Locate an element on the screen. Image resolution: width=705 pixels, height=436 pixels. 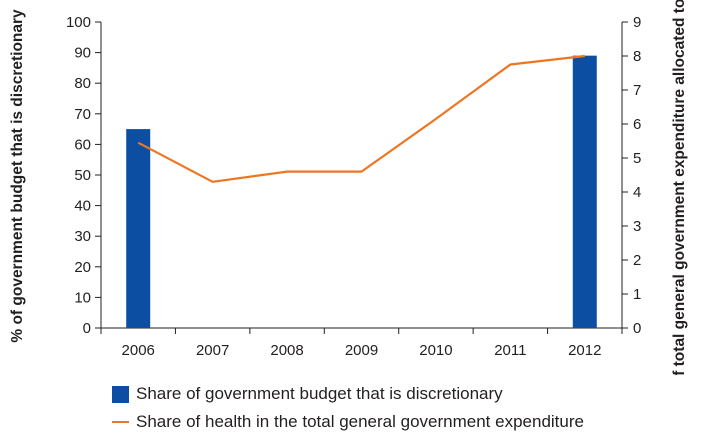
y-left-tick-label: 10 is located at coordinates (82, 297).